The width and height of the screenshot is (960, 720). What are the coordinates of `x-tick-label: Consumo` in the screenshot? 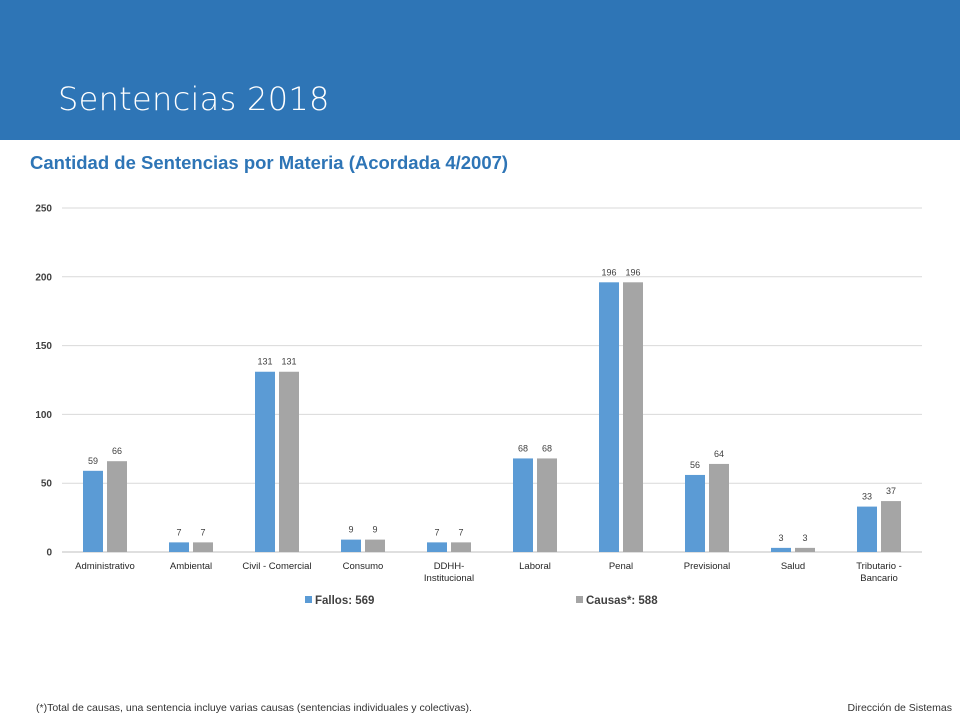 It's located at (363, 566).